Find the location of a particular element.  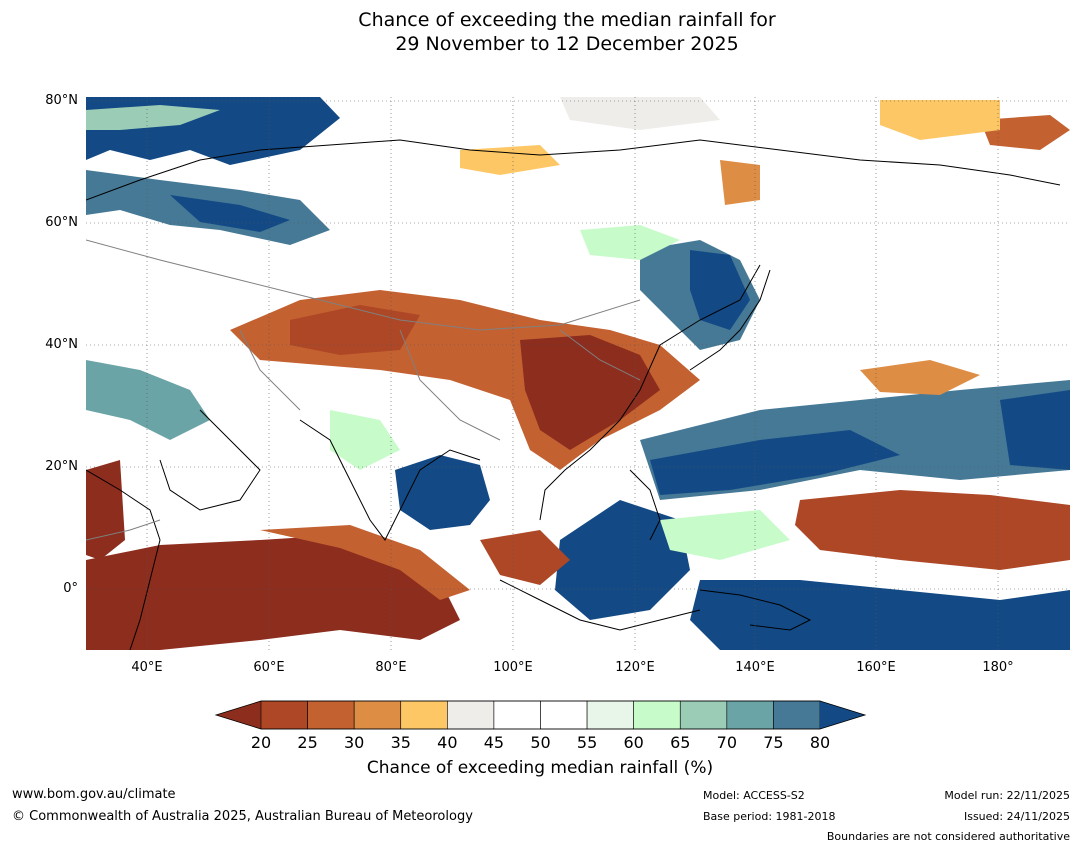

region-west-pacific-core is located at coordinates (775, 462).